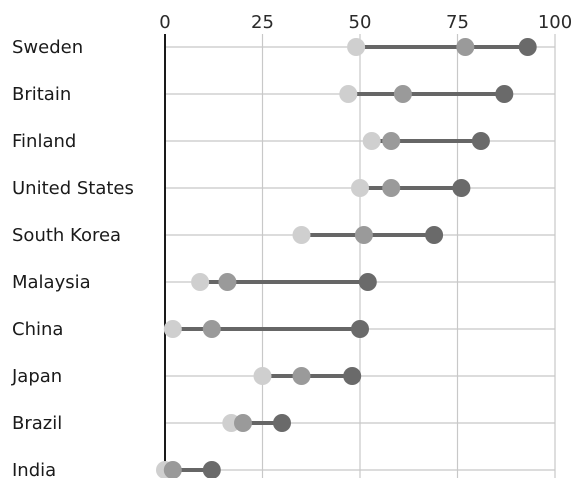 The height and width of the screenshot is (478, 581). Describe the element at coordinates (66, 235) in the screenshot. I see `category-label-south-korea: South Korea` at that location.